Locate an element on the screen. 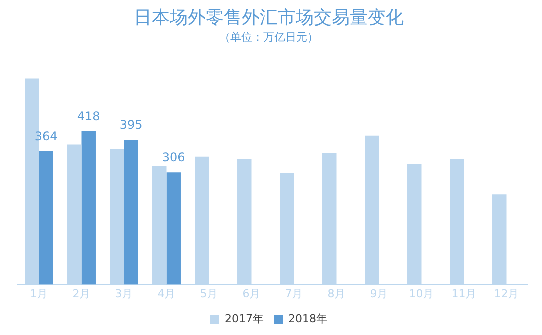 This screenshot has height=335, width=542. chart-title: 日本场外零售外汇市场交易量变化 is located at coordinates (269, 17).